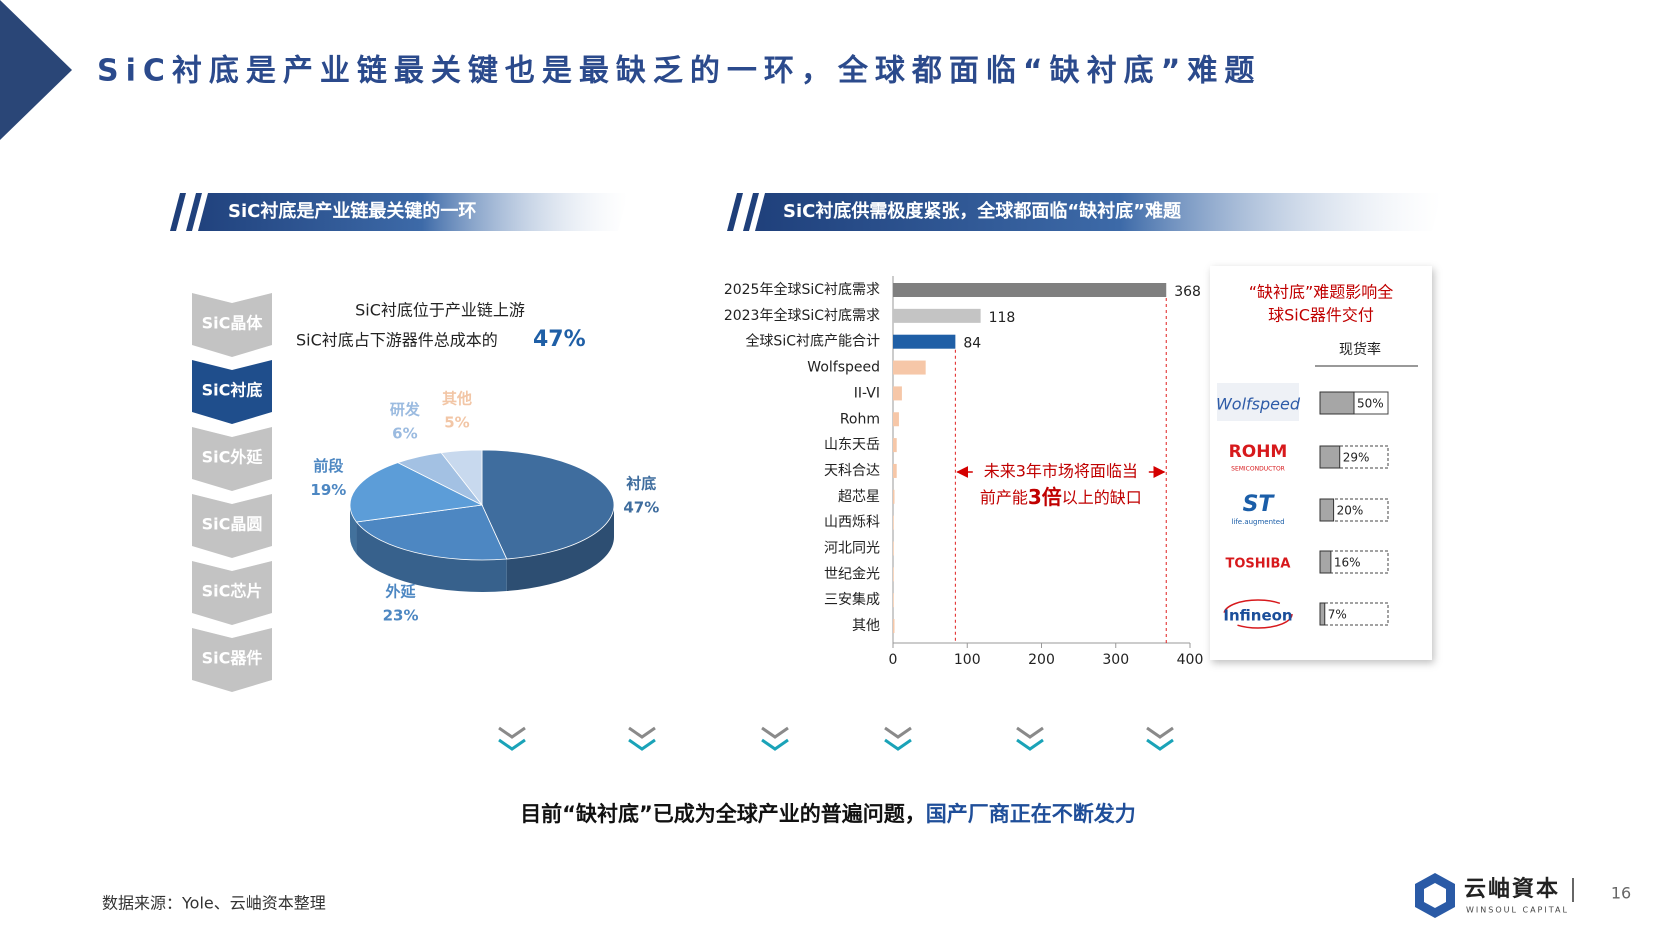 The height and width of the screenshot is (932, 1657). What do you see at coordinates (1187, 292) in the screenshot?
I see `value-label: 368` at bounding box center [1187, 292].